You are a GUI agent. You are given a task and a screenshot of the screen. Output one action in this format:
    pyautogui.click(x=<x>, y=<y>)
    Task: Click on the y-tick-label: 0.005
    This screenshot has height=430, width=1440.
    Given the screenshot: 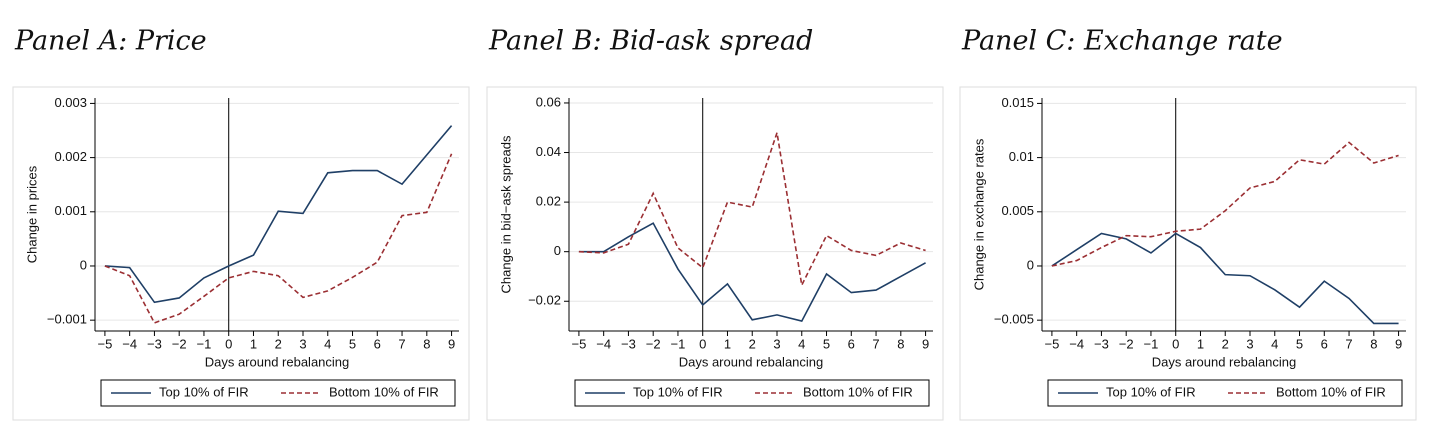 What is the action you would take?
    pyautogui.click(x=1017, y=210)
    